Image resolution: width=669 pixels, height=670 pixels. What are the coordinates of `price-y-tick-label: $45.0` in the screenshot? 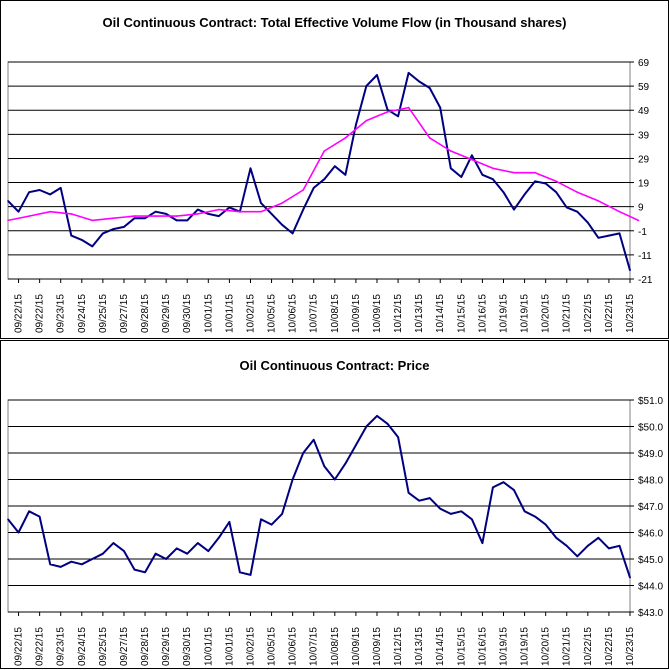 It's located at (650, 560).